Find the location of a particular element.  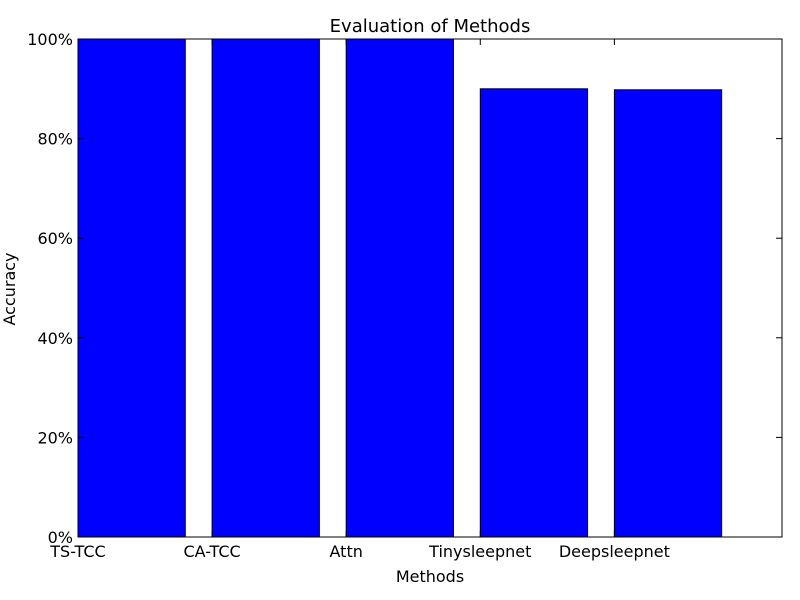

y-tick-label: 20% is located at coordinates (55, 437).